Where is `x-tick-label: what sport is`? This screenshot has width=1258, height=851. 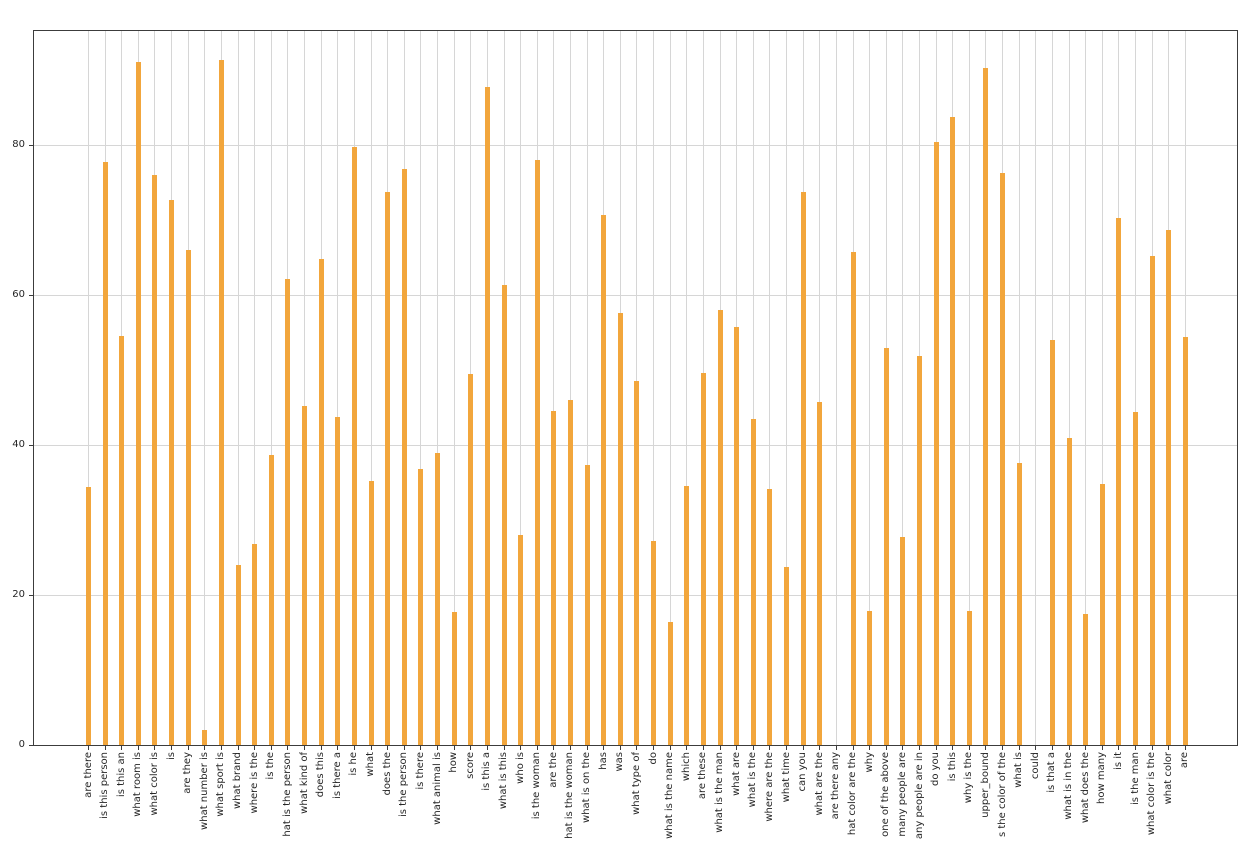
x-tick-label: what sport is is located at coordinates (221, 784).